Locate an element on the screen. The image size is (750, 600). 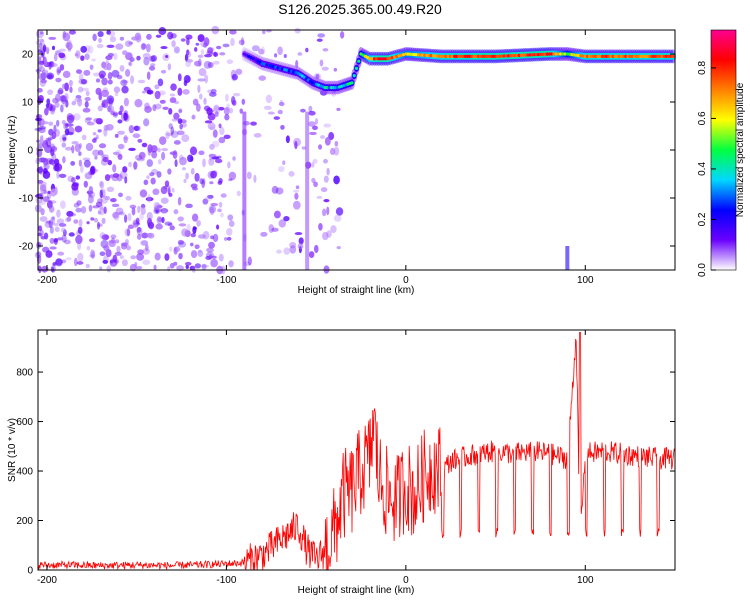
snr-xtick-label: -200 is located at coordinates (47, 580).